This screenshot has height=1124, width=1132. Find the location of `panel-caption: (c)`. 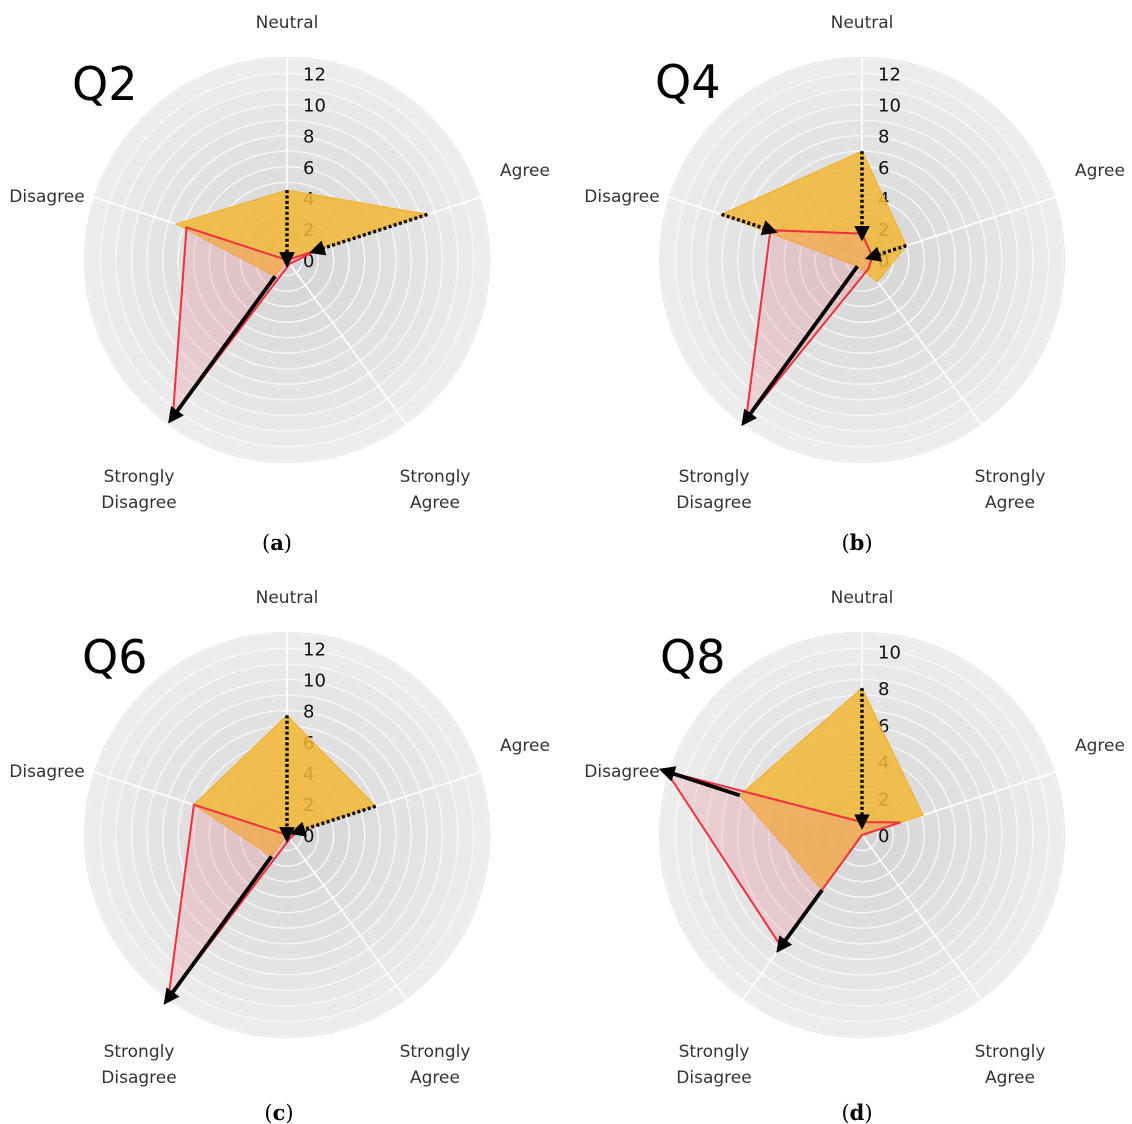

panel-caption: (c) is located at coordinates (278, 1112).